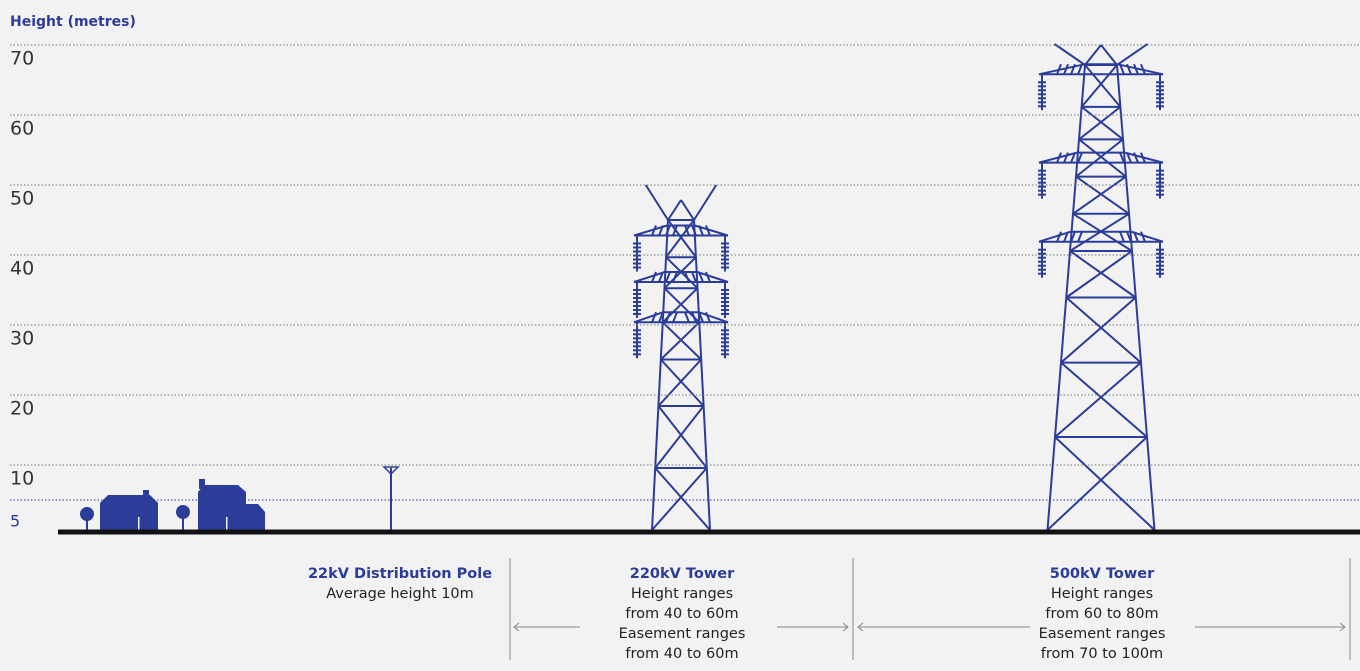 Image resolution: width=1360 pixels, height=671 pixels. I want to click on tick-label: 10, so click(22, 479).